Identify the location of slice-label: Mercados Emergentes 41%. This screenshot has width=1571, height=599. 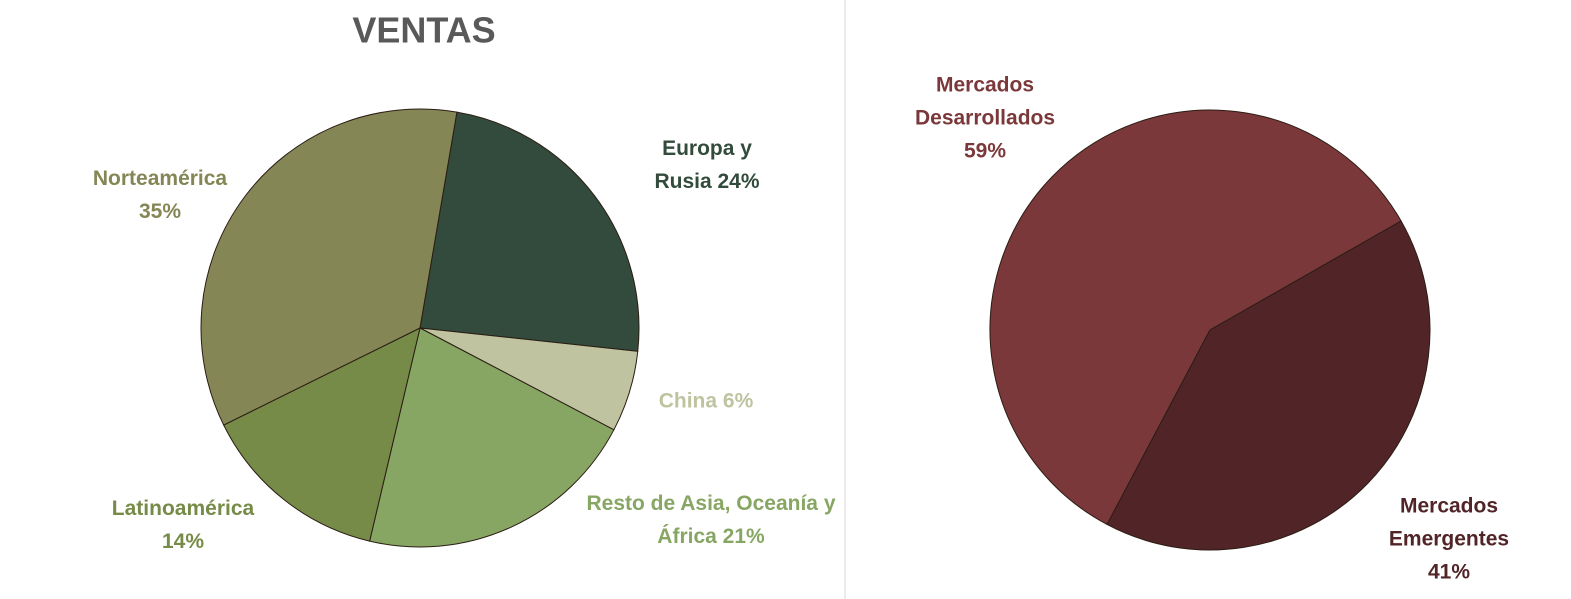
(1449, 539).